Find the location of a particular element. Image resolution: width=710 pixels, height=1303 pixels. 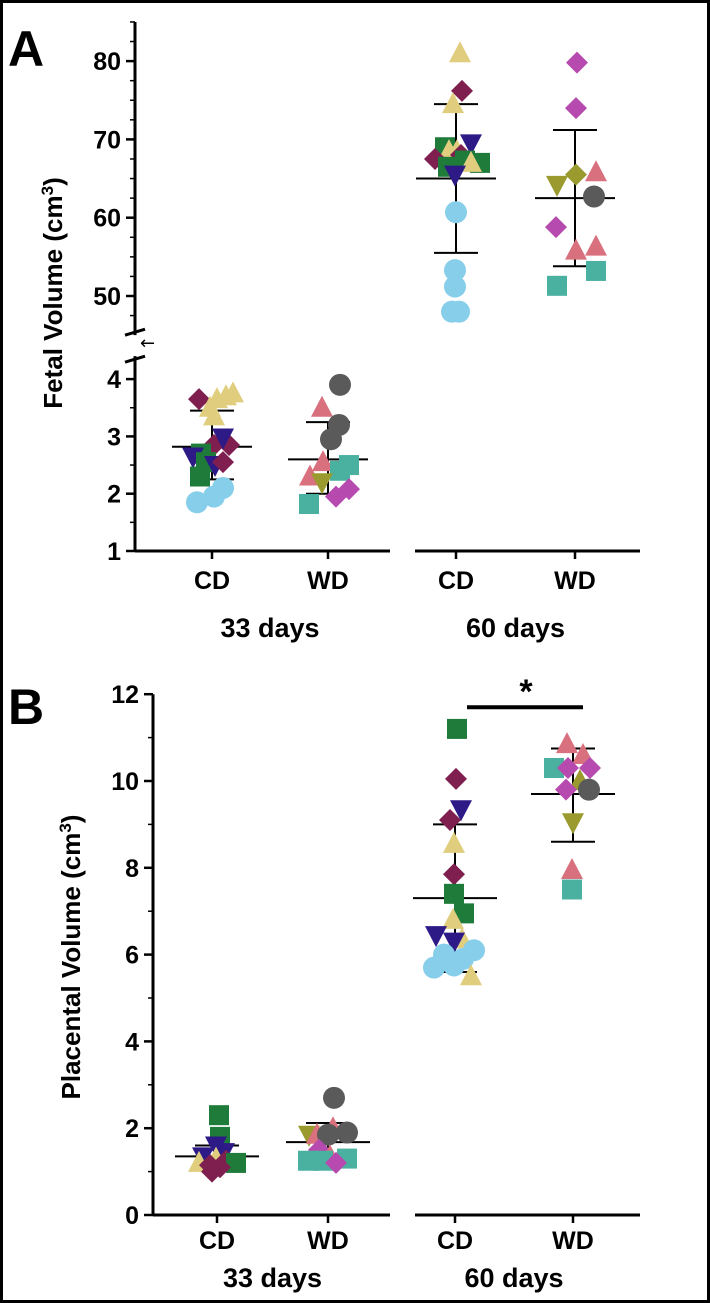

panel-b-group-label: 60 days is located at coordinates (513, 1278).